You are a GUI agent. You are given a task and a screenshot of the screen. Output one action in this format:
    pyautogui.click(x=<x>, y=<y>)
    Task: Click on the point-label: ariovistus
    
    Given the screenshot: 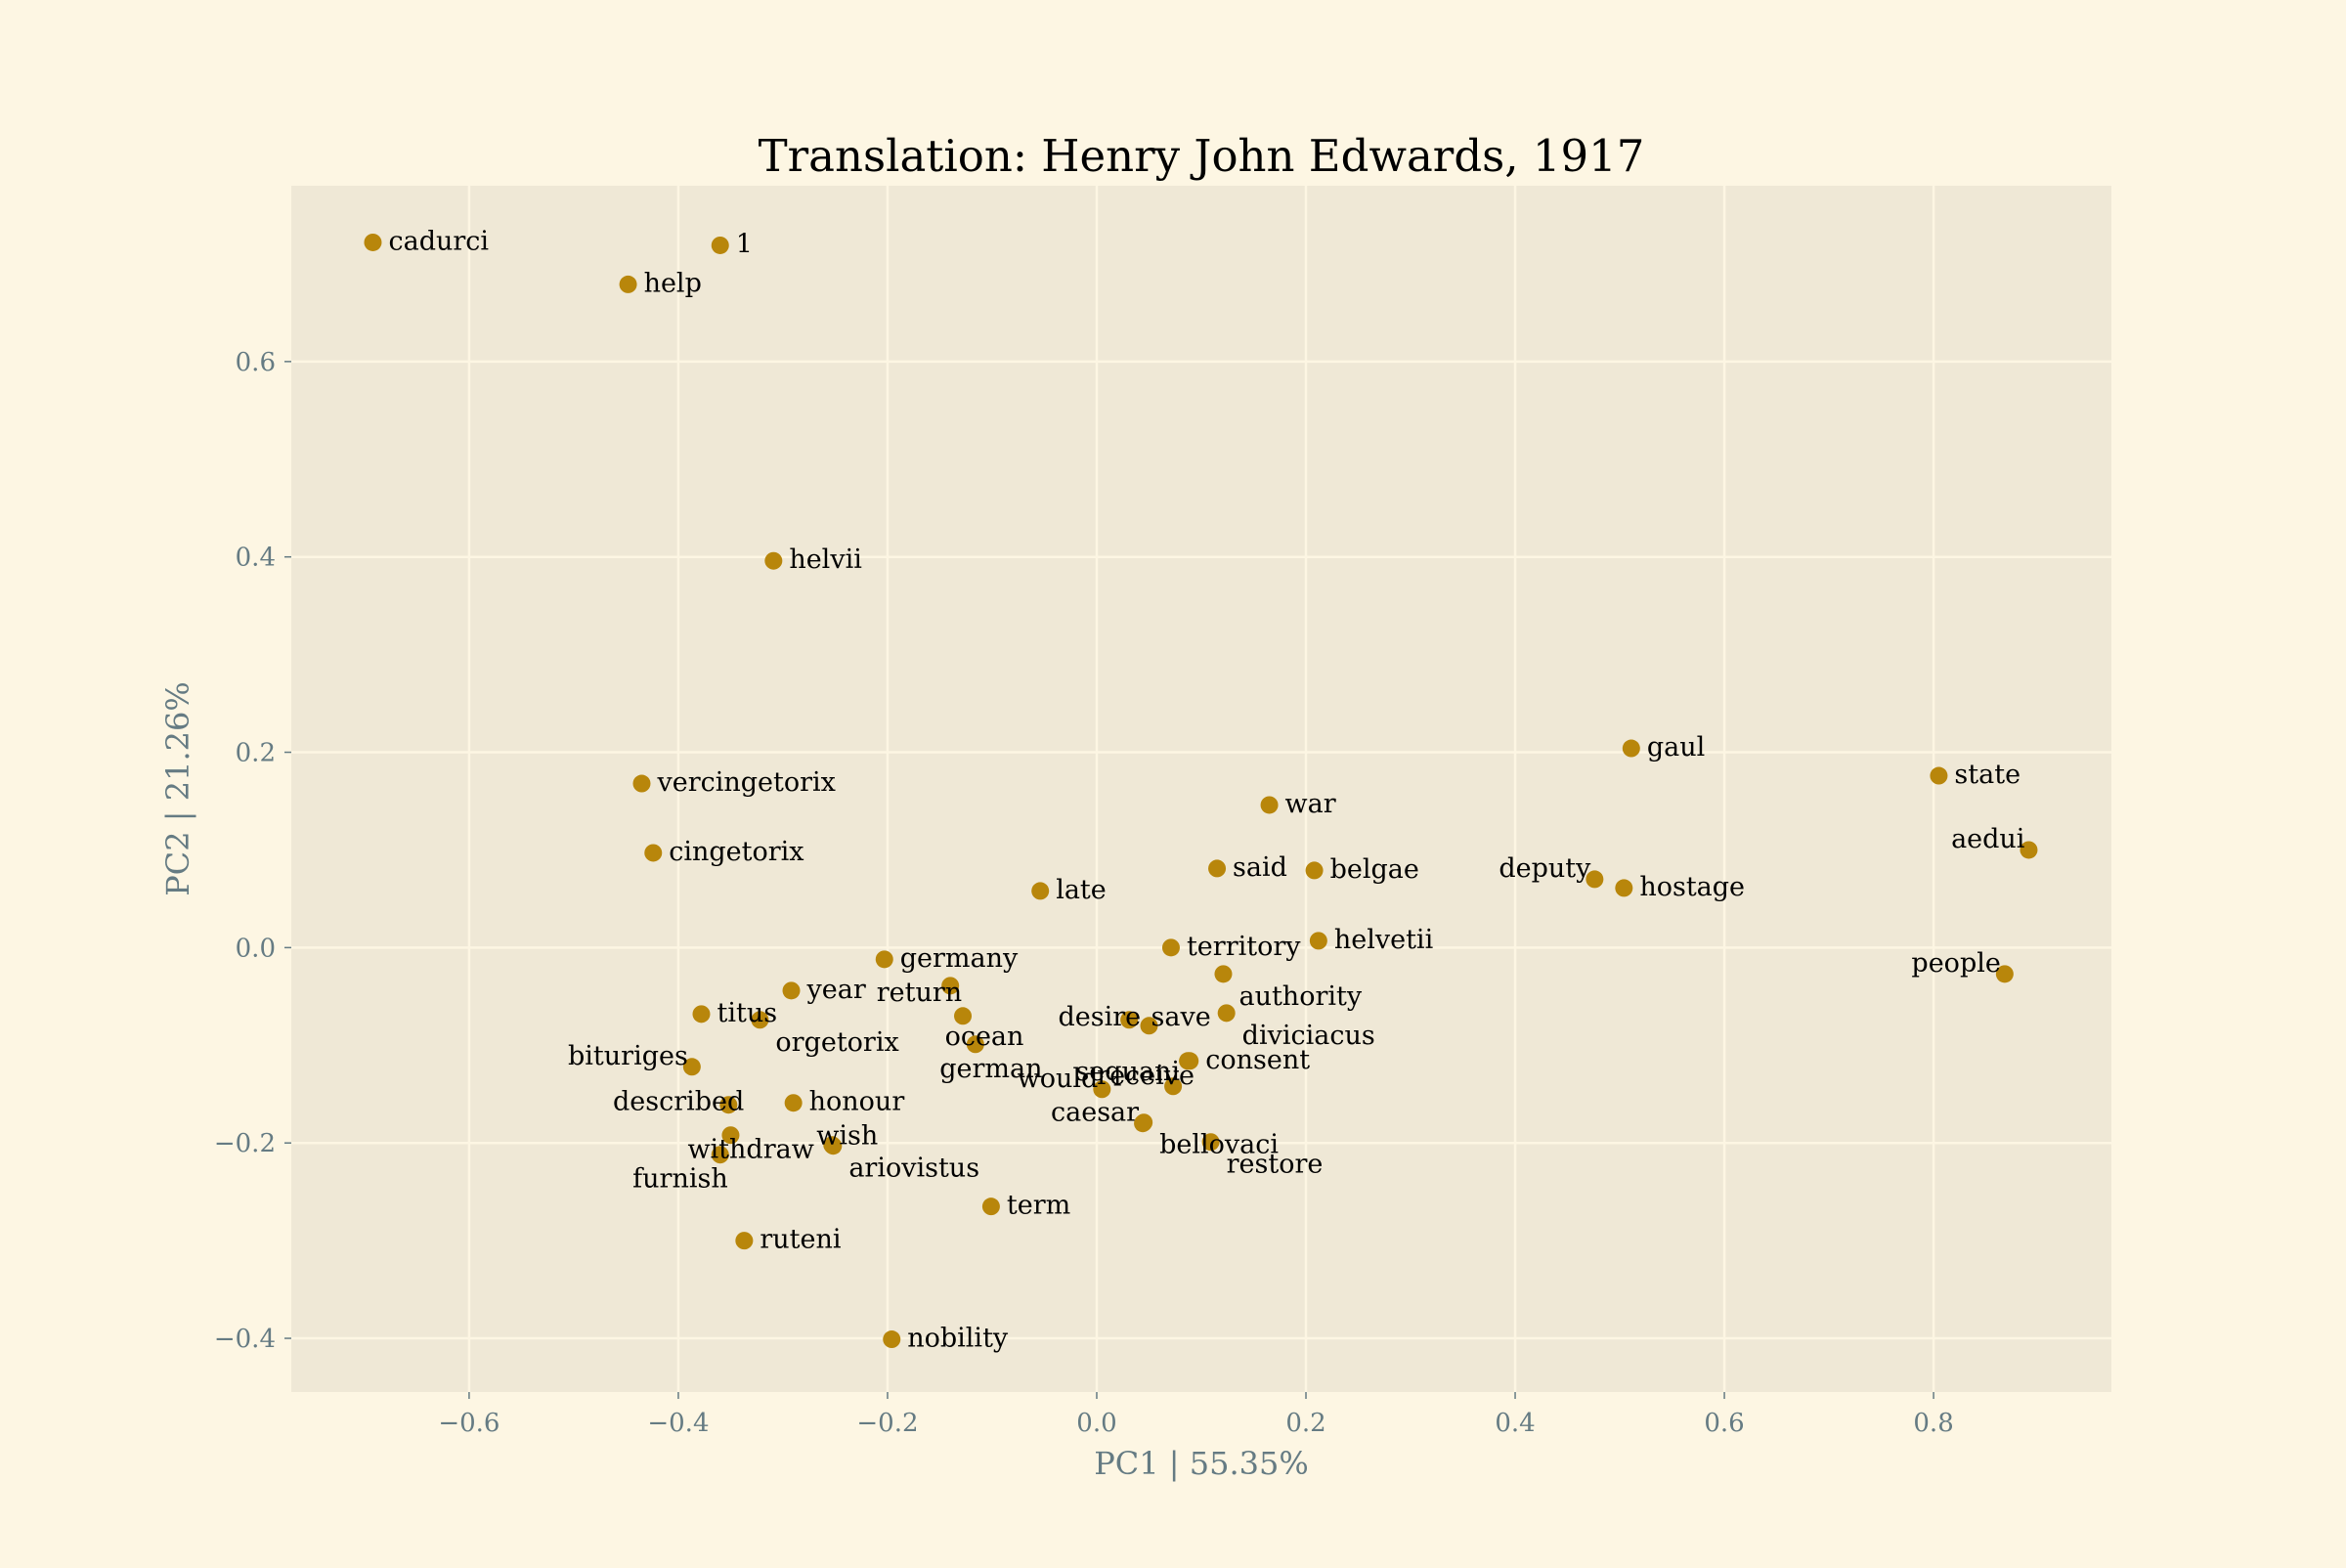 What is the action you would take?
    pyautogui.click(x=913, y=1169)
    